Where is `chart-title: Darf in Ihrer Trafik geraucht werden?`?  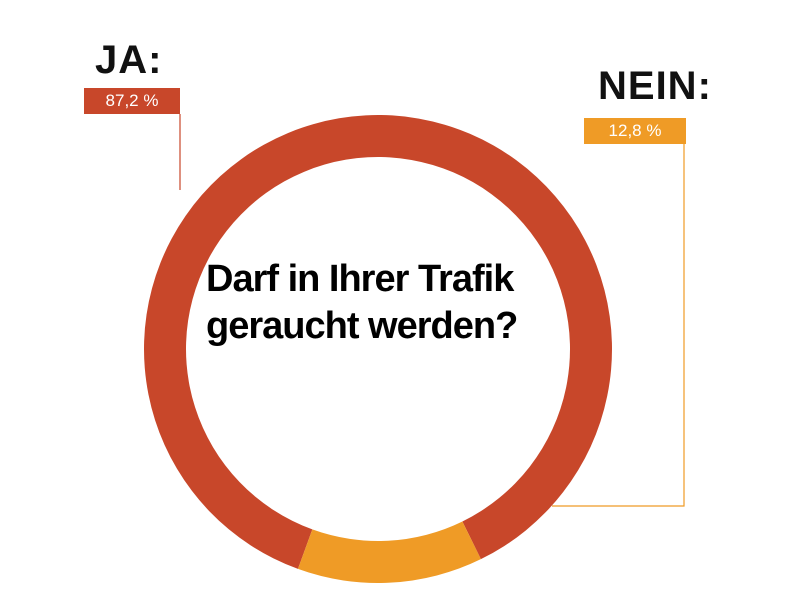 chart-title: Darf in Ihrer Trafik geraucht werden? is located at coordinates (362, 302).